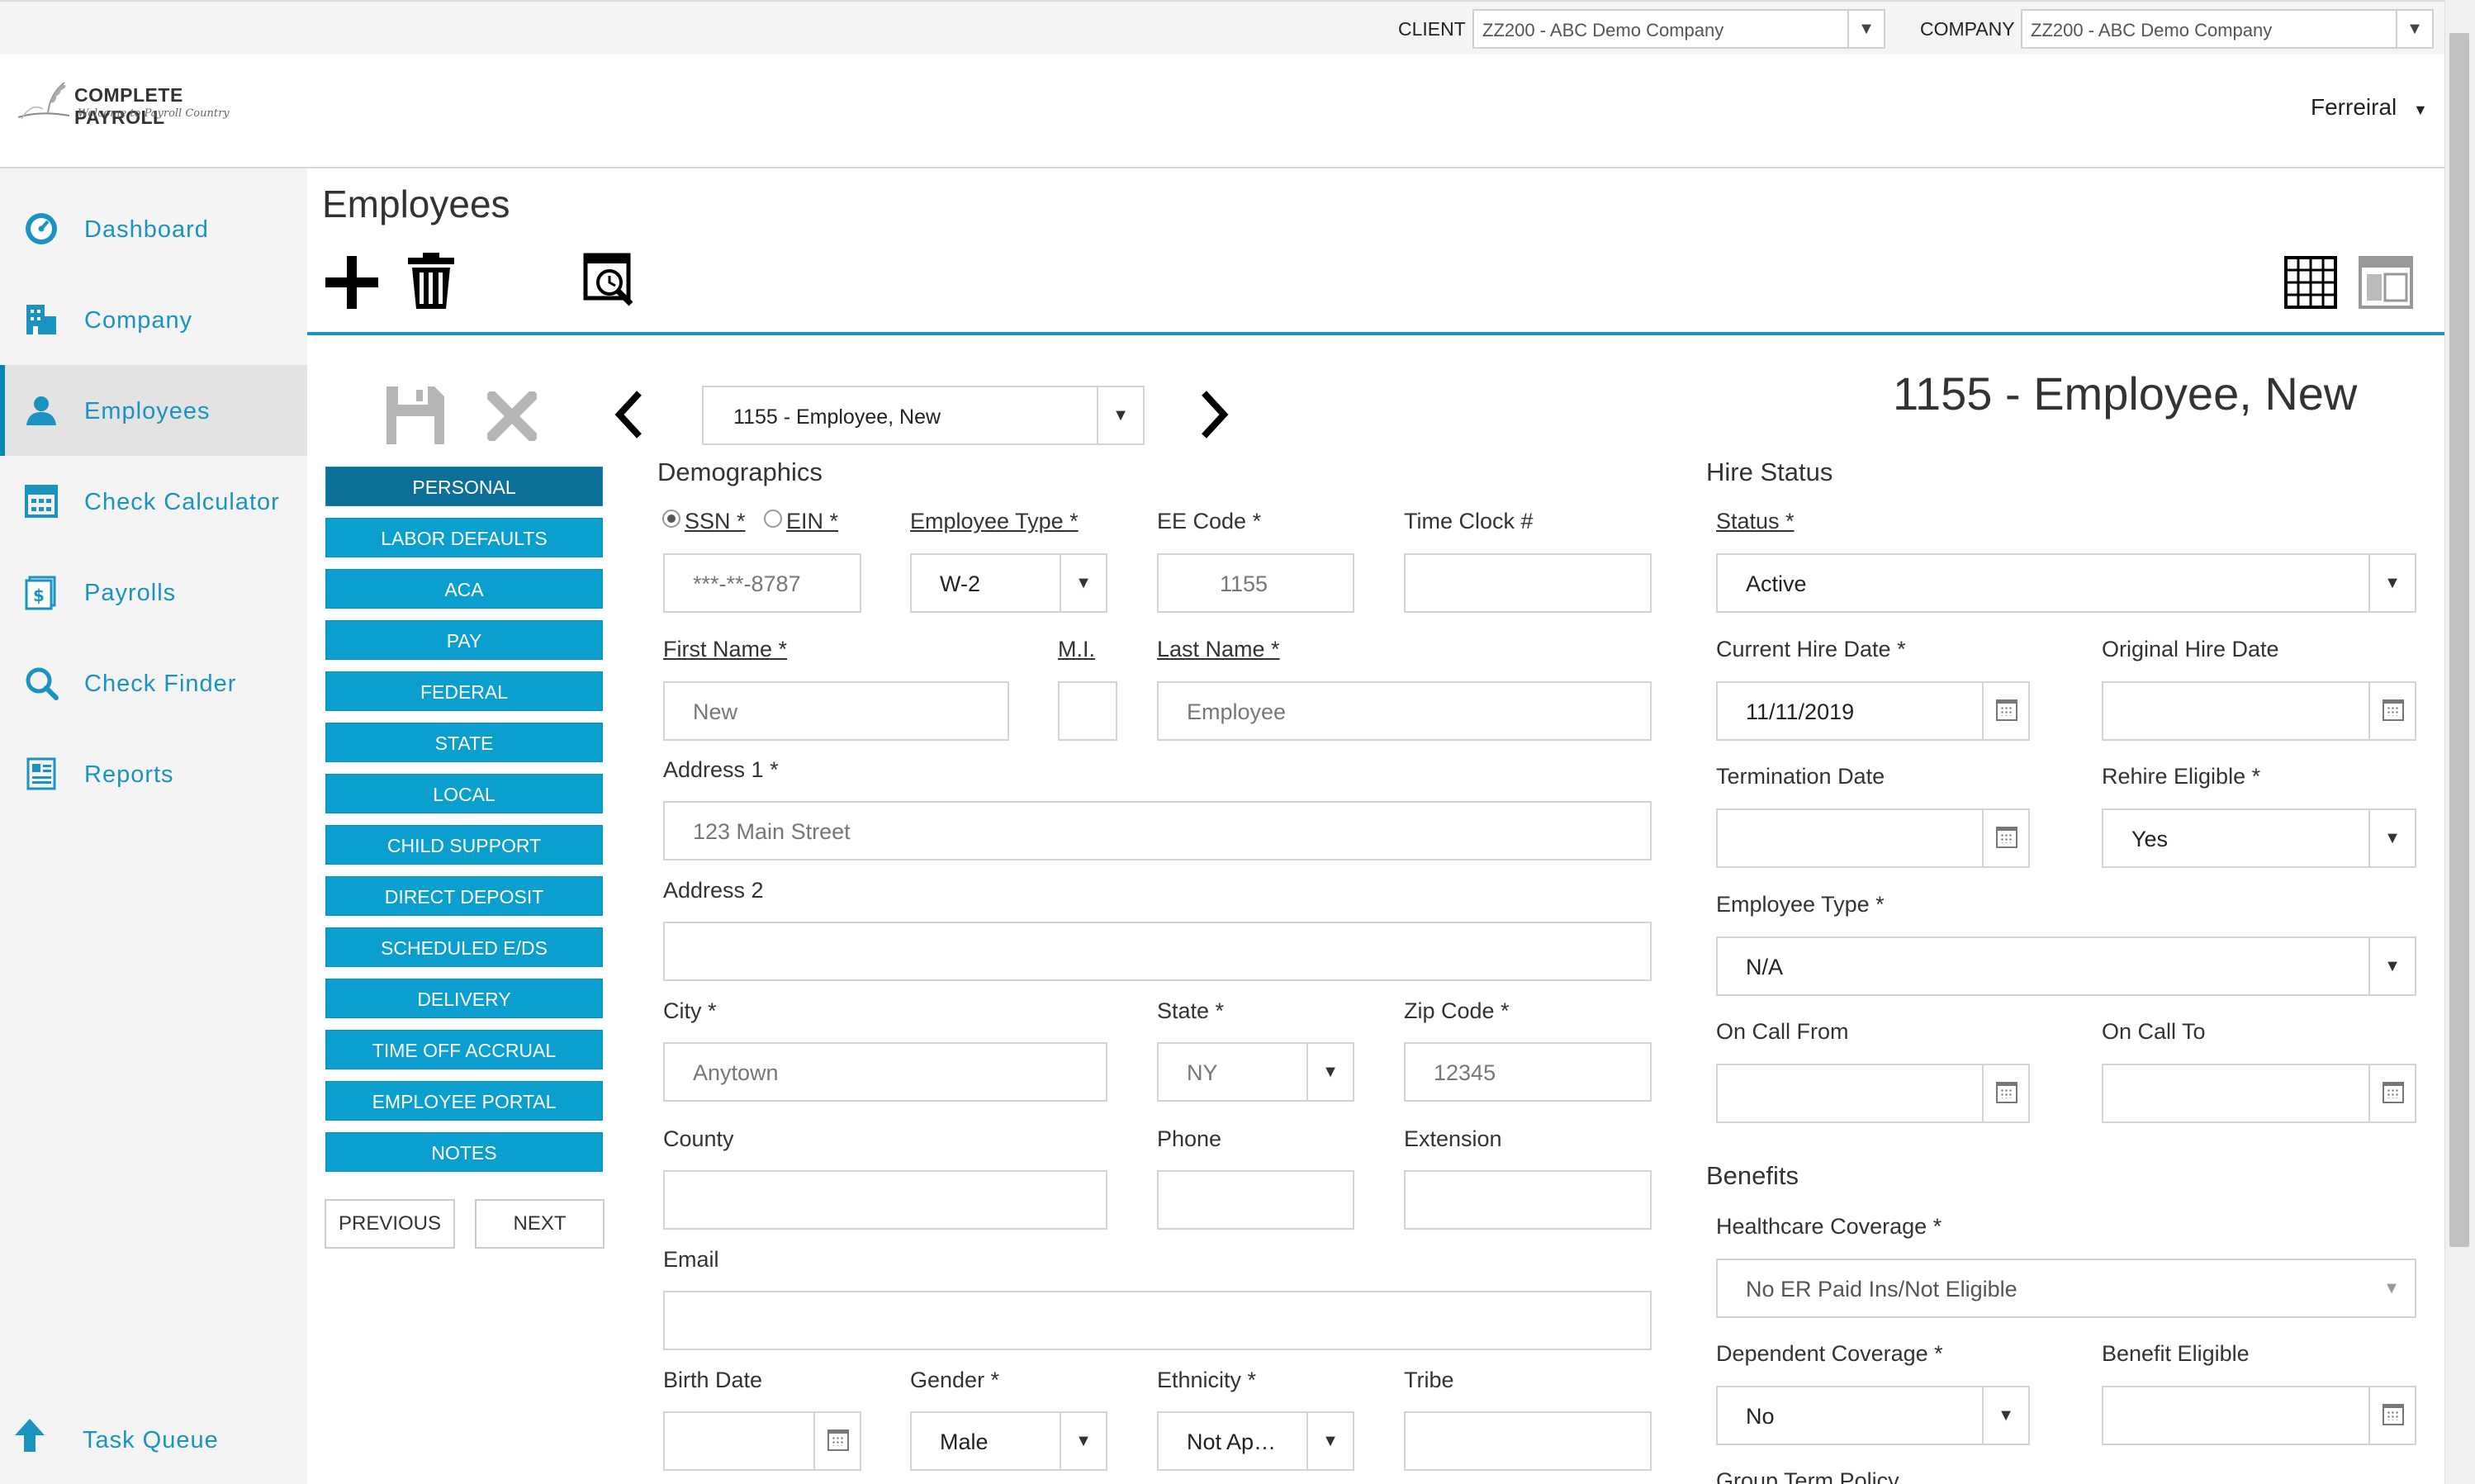 The width and height of the screenshot is (2475, 1484). What do you see at coordinates (153, 683) in the screenshot?
I see `sidebar-item-check-finder: Check Finder` at bounding box center [153, 683].